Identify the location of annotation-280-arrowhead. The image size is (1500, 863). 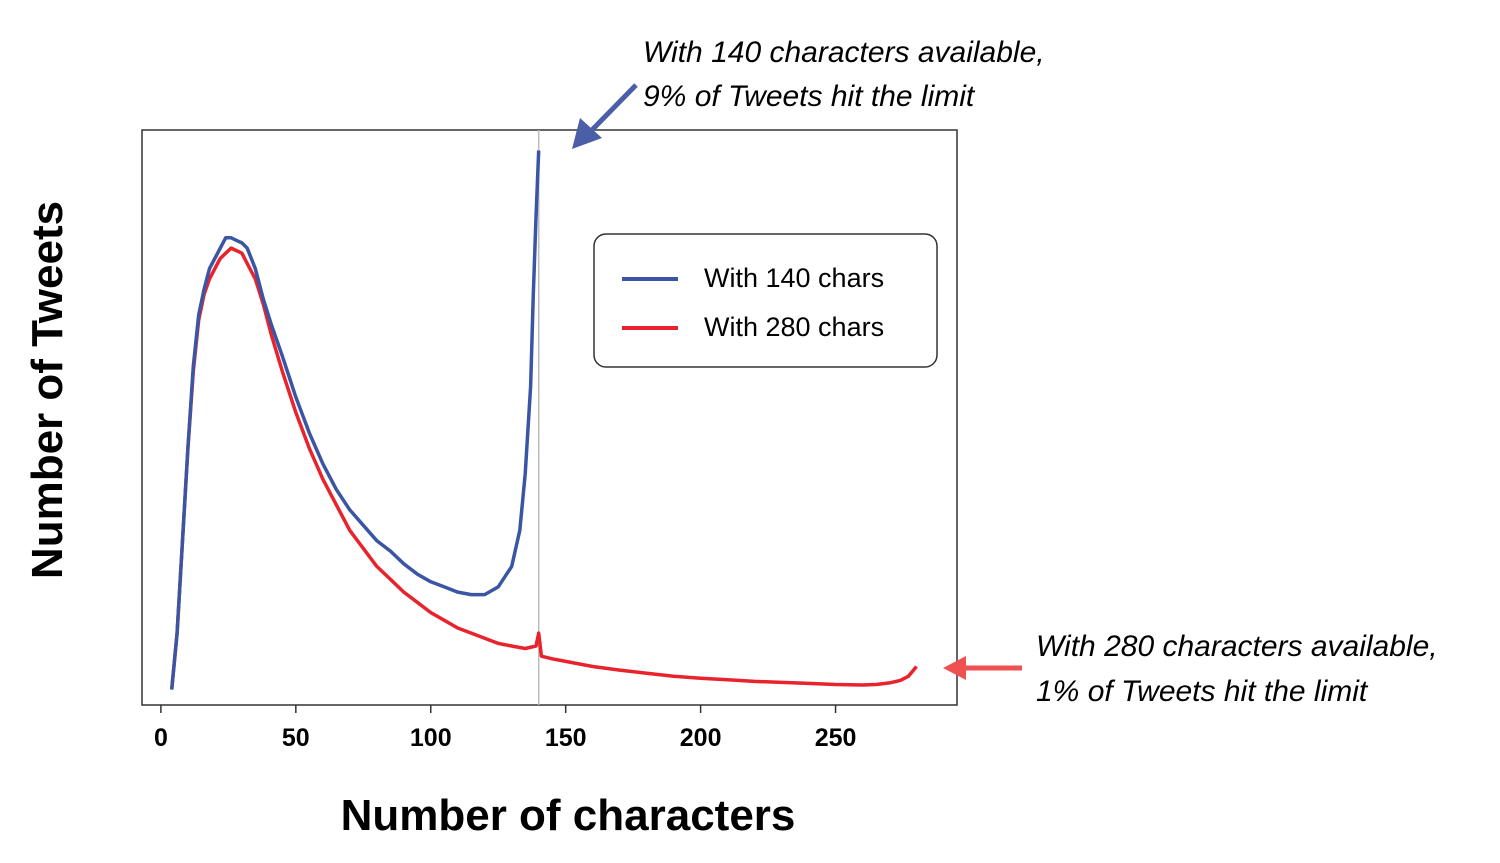
(954, 668).